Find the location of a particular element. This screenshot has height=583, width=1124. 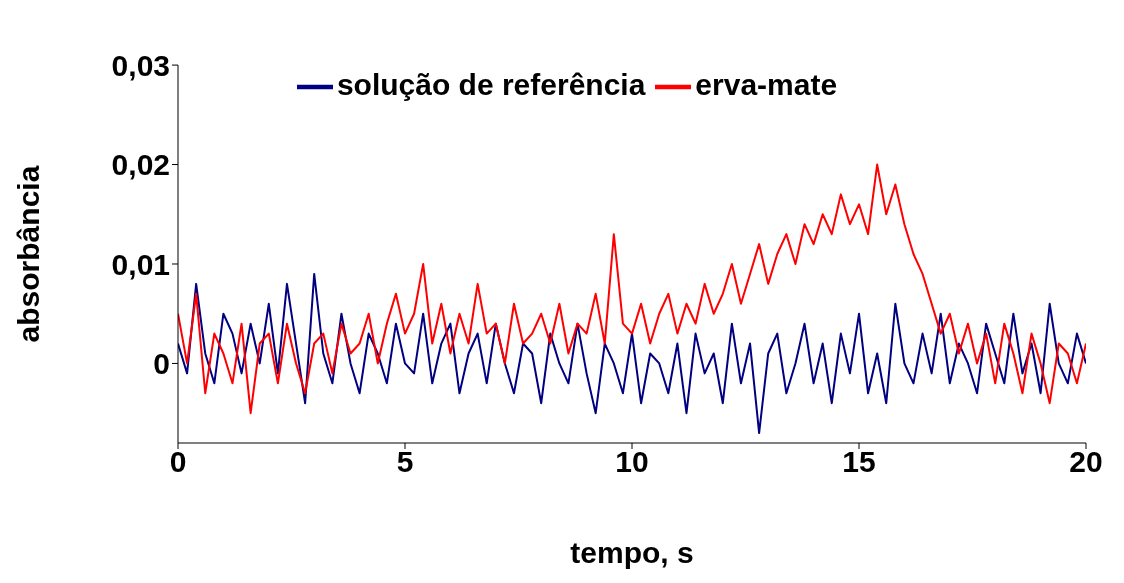

x-axis-title: tempo, s is located at coordinates (632, 552).